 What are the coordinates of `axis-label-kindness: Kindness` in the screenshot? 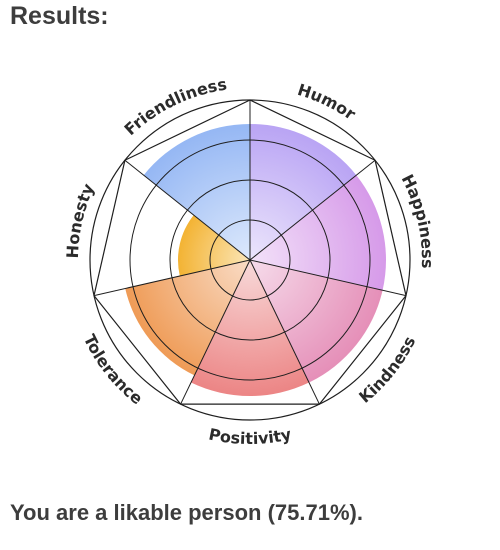 It's located at (387, 370).